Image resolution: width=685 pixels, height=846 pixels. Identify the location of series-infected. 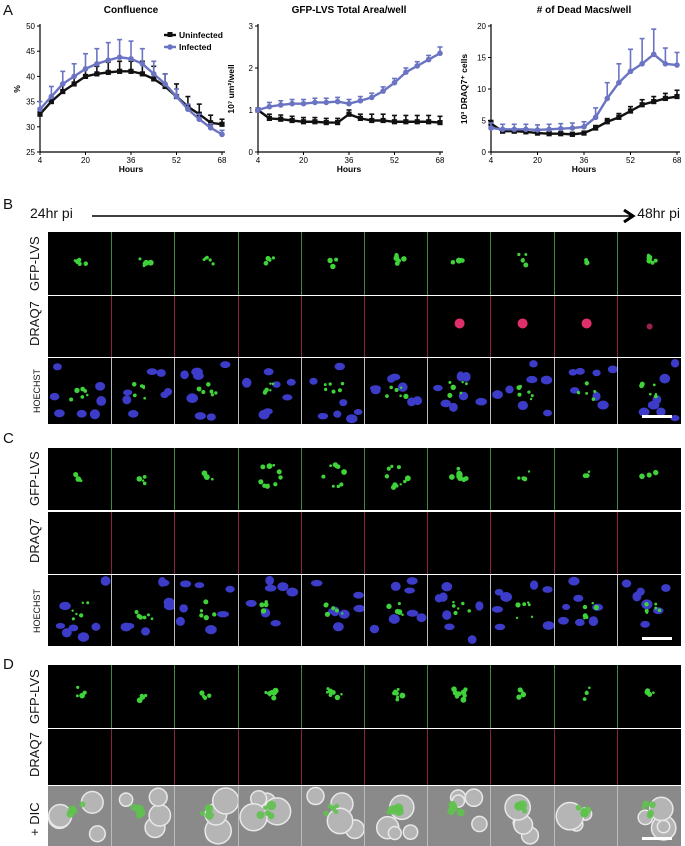
(349, 79).